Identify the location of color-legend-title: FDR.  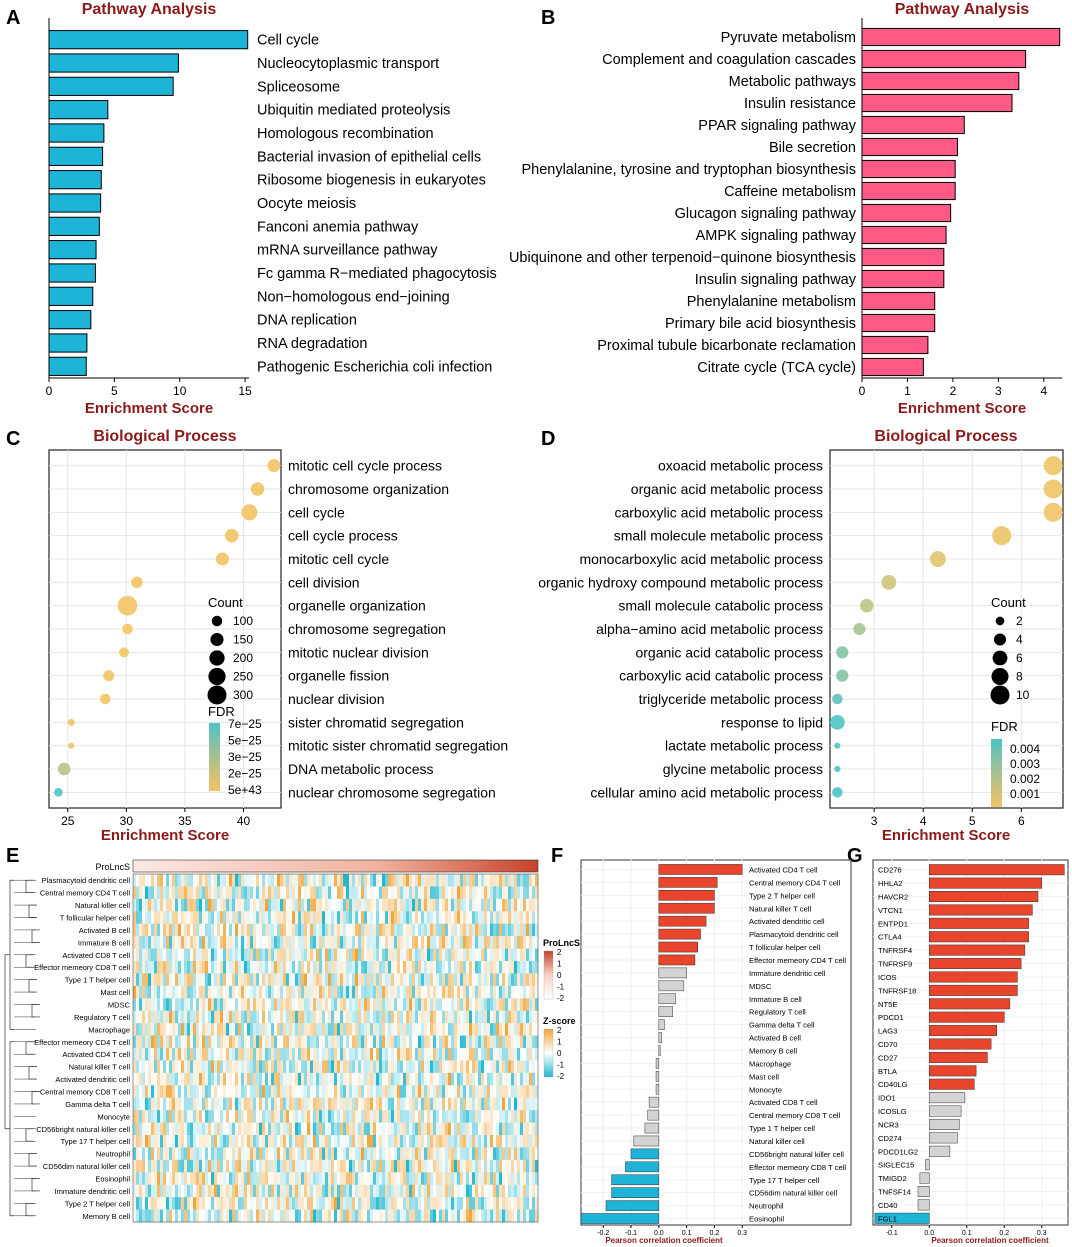
(1004, 726).